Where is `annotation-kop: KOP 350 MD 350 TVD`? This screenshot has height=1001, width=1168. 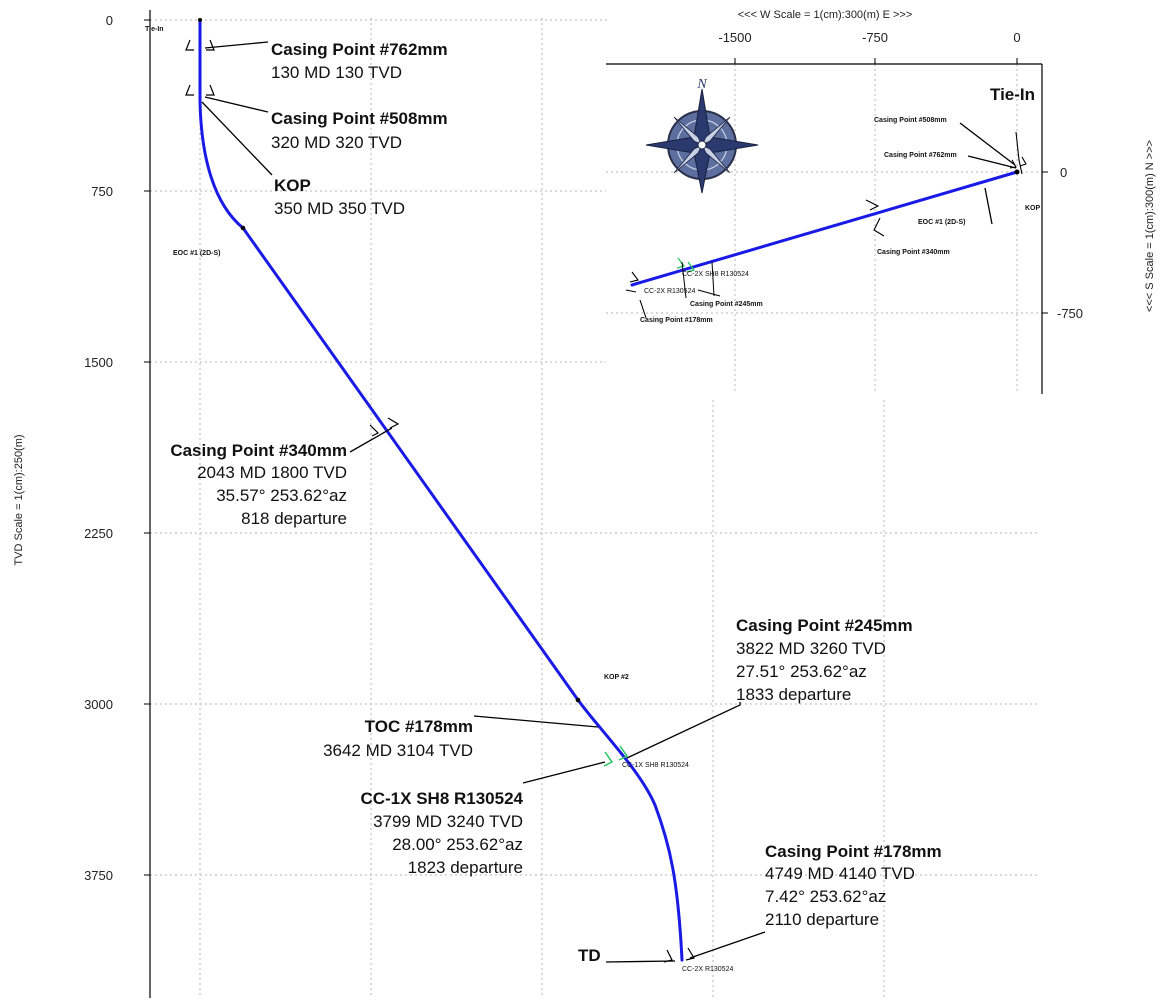
annotation-kop: KOP 350 MD 350 TVD is located at coordinates (339, 197).